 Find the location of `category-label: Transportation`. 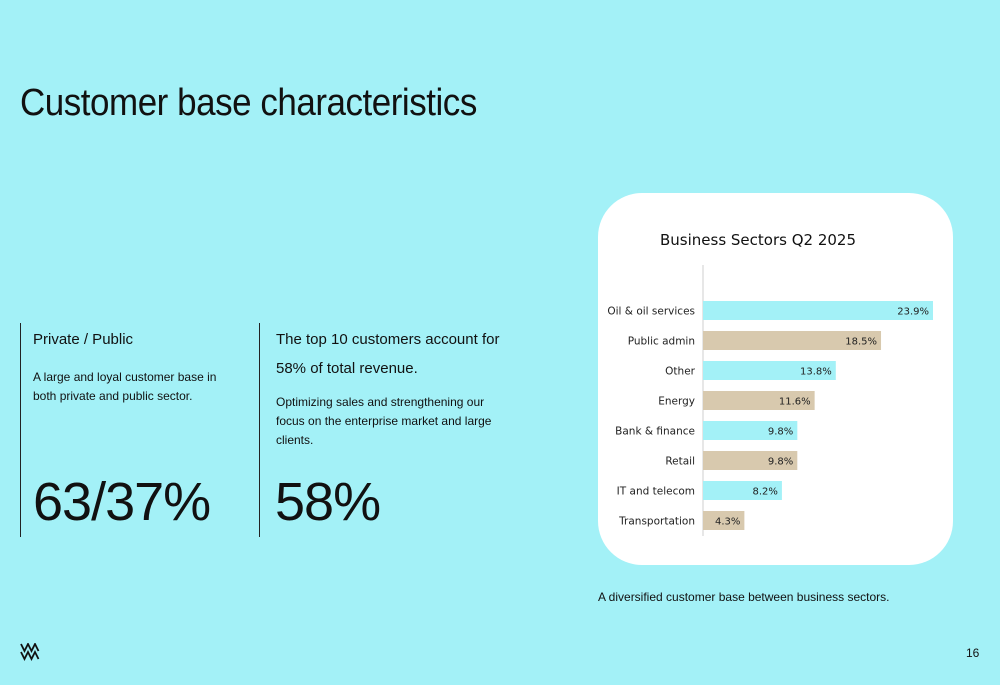

category-label: Transportation is located at coordinates (656, 522).